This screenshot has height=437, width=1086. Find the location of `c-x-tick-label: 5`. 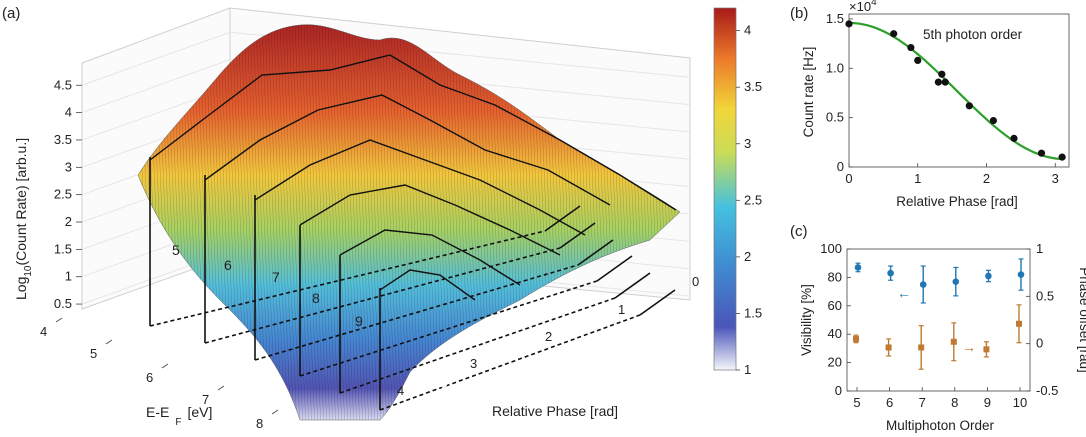

c-x-tick-label: 5 is located at coordinates (856, 402).